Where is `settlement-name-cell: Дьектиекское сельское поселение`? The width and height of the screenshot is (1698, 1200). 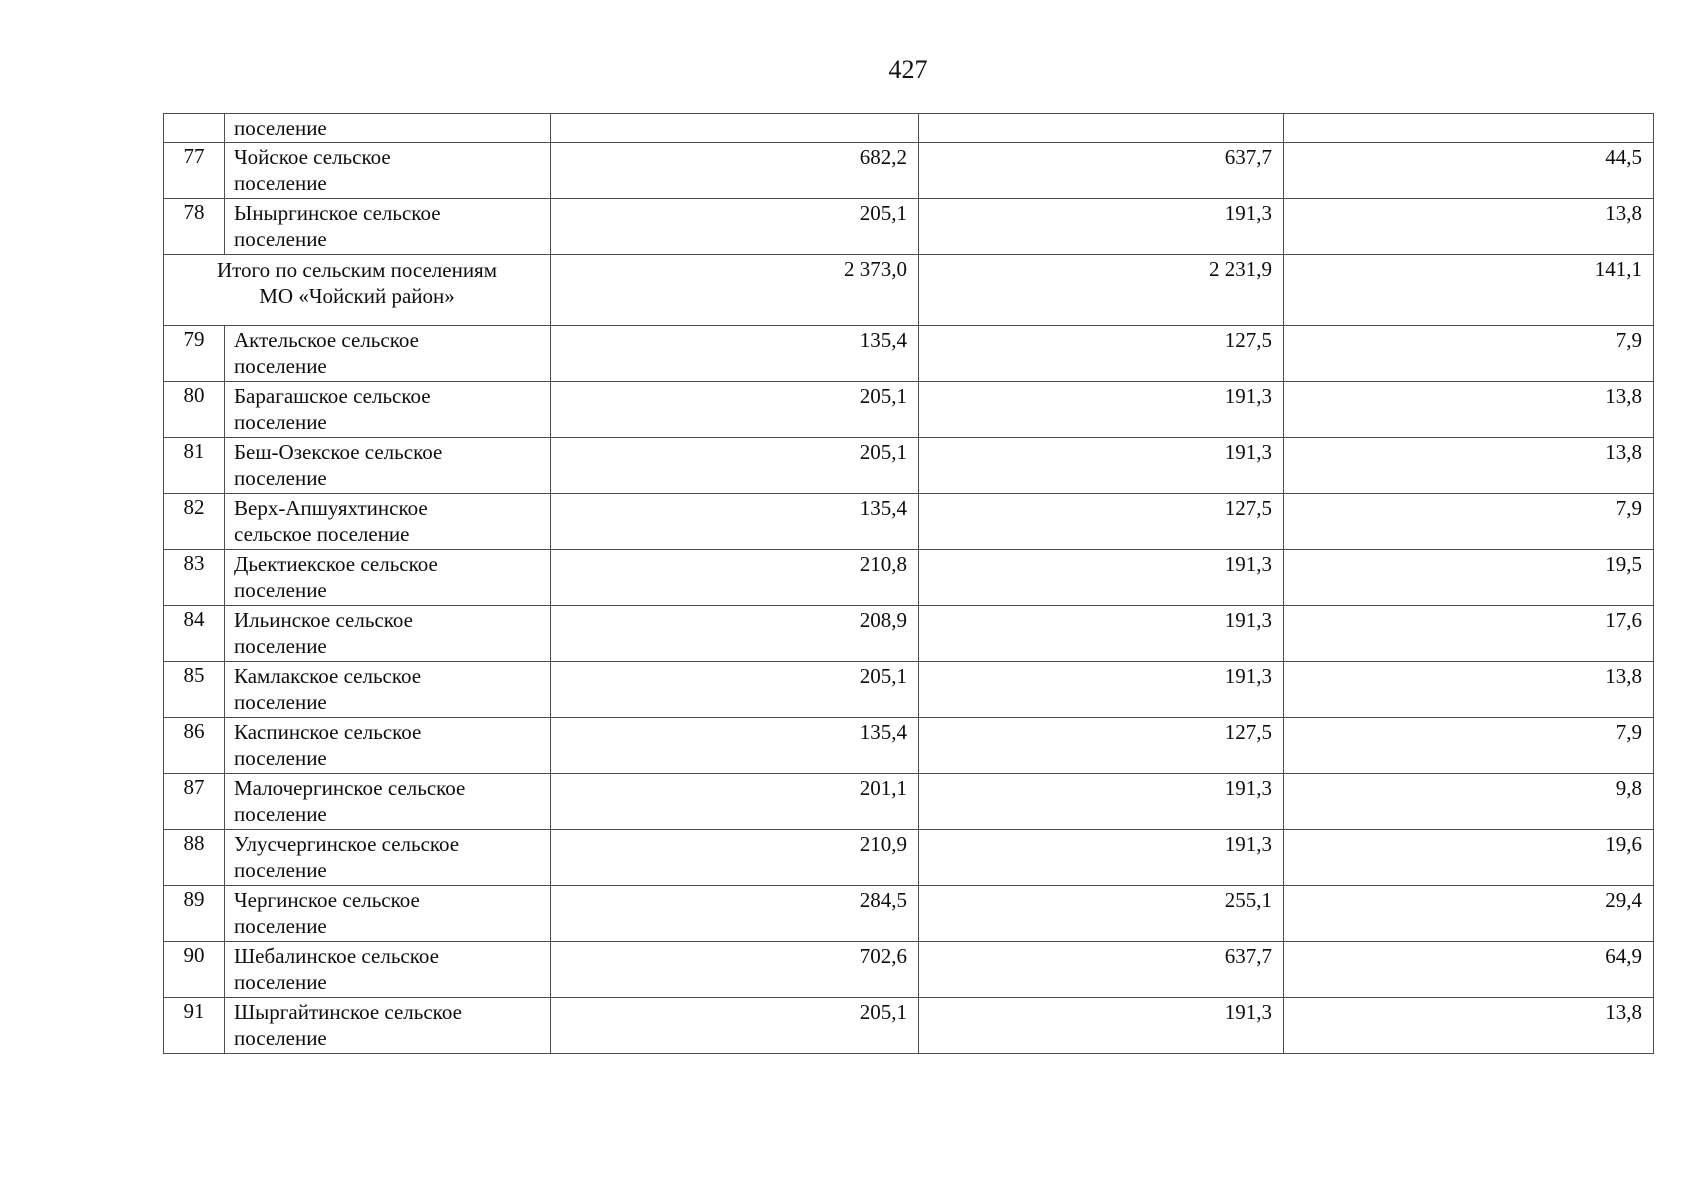 settlement-name-cell: Дьектиекское сельское поселение is located at coordinates (387, 577).